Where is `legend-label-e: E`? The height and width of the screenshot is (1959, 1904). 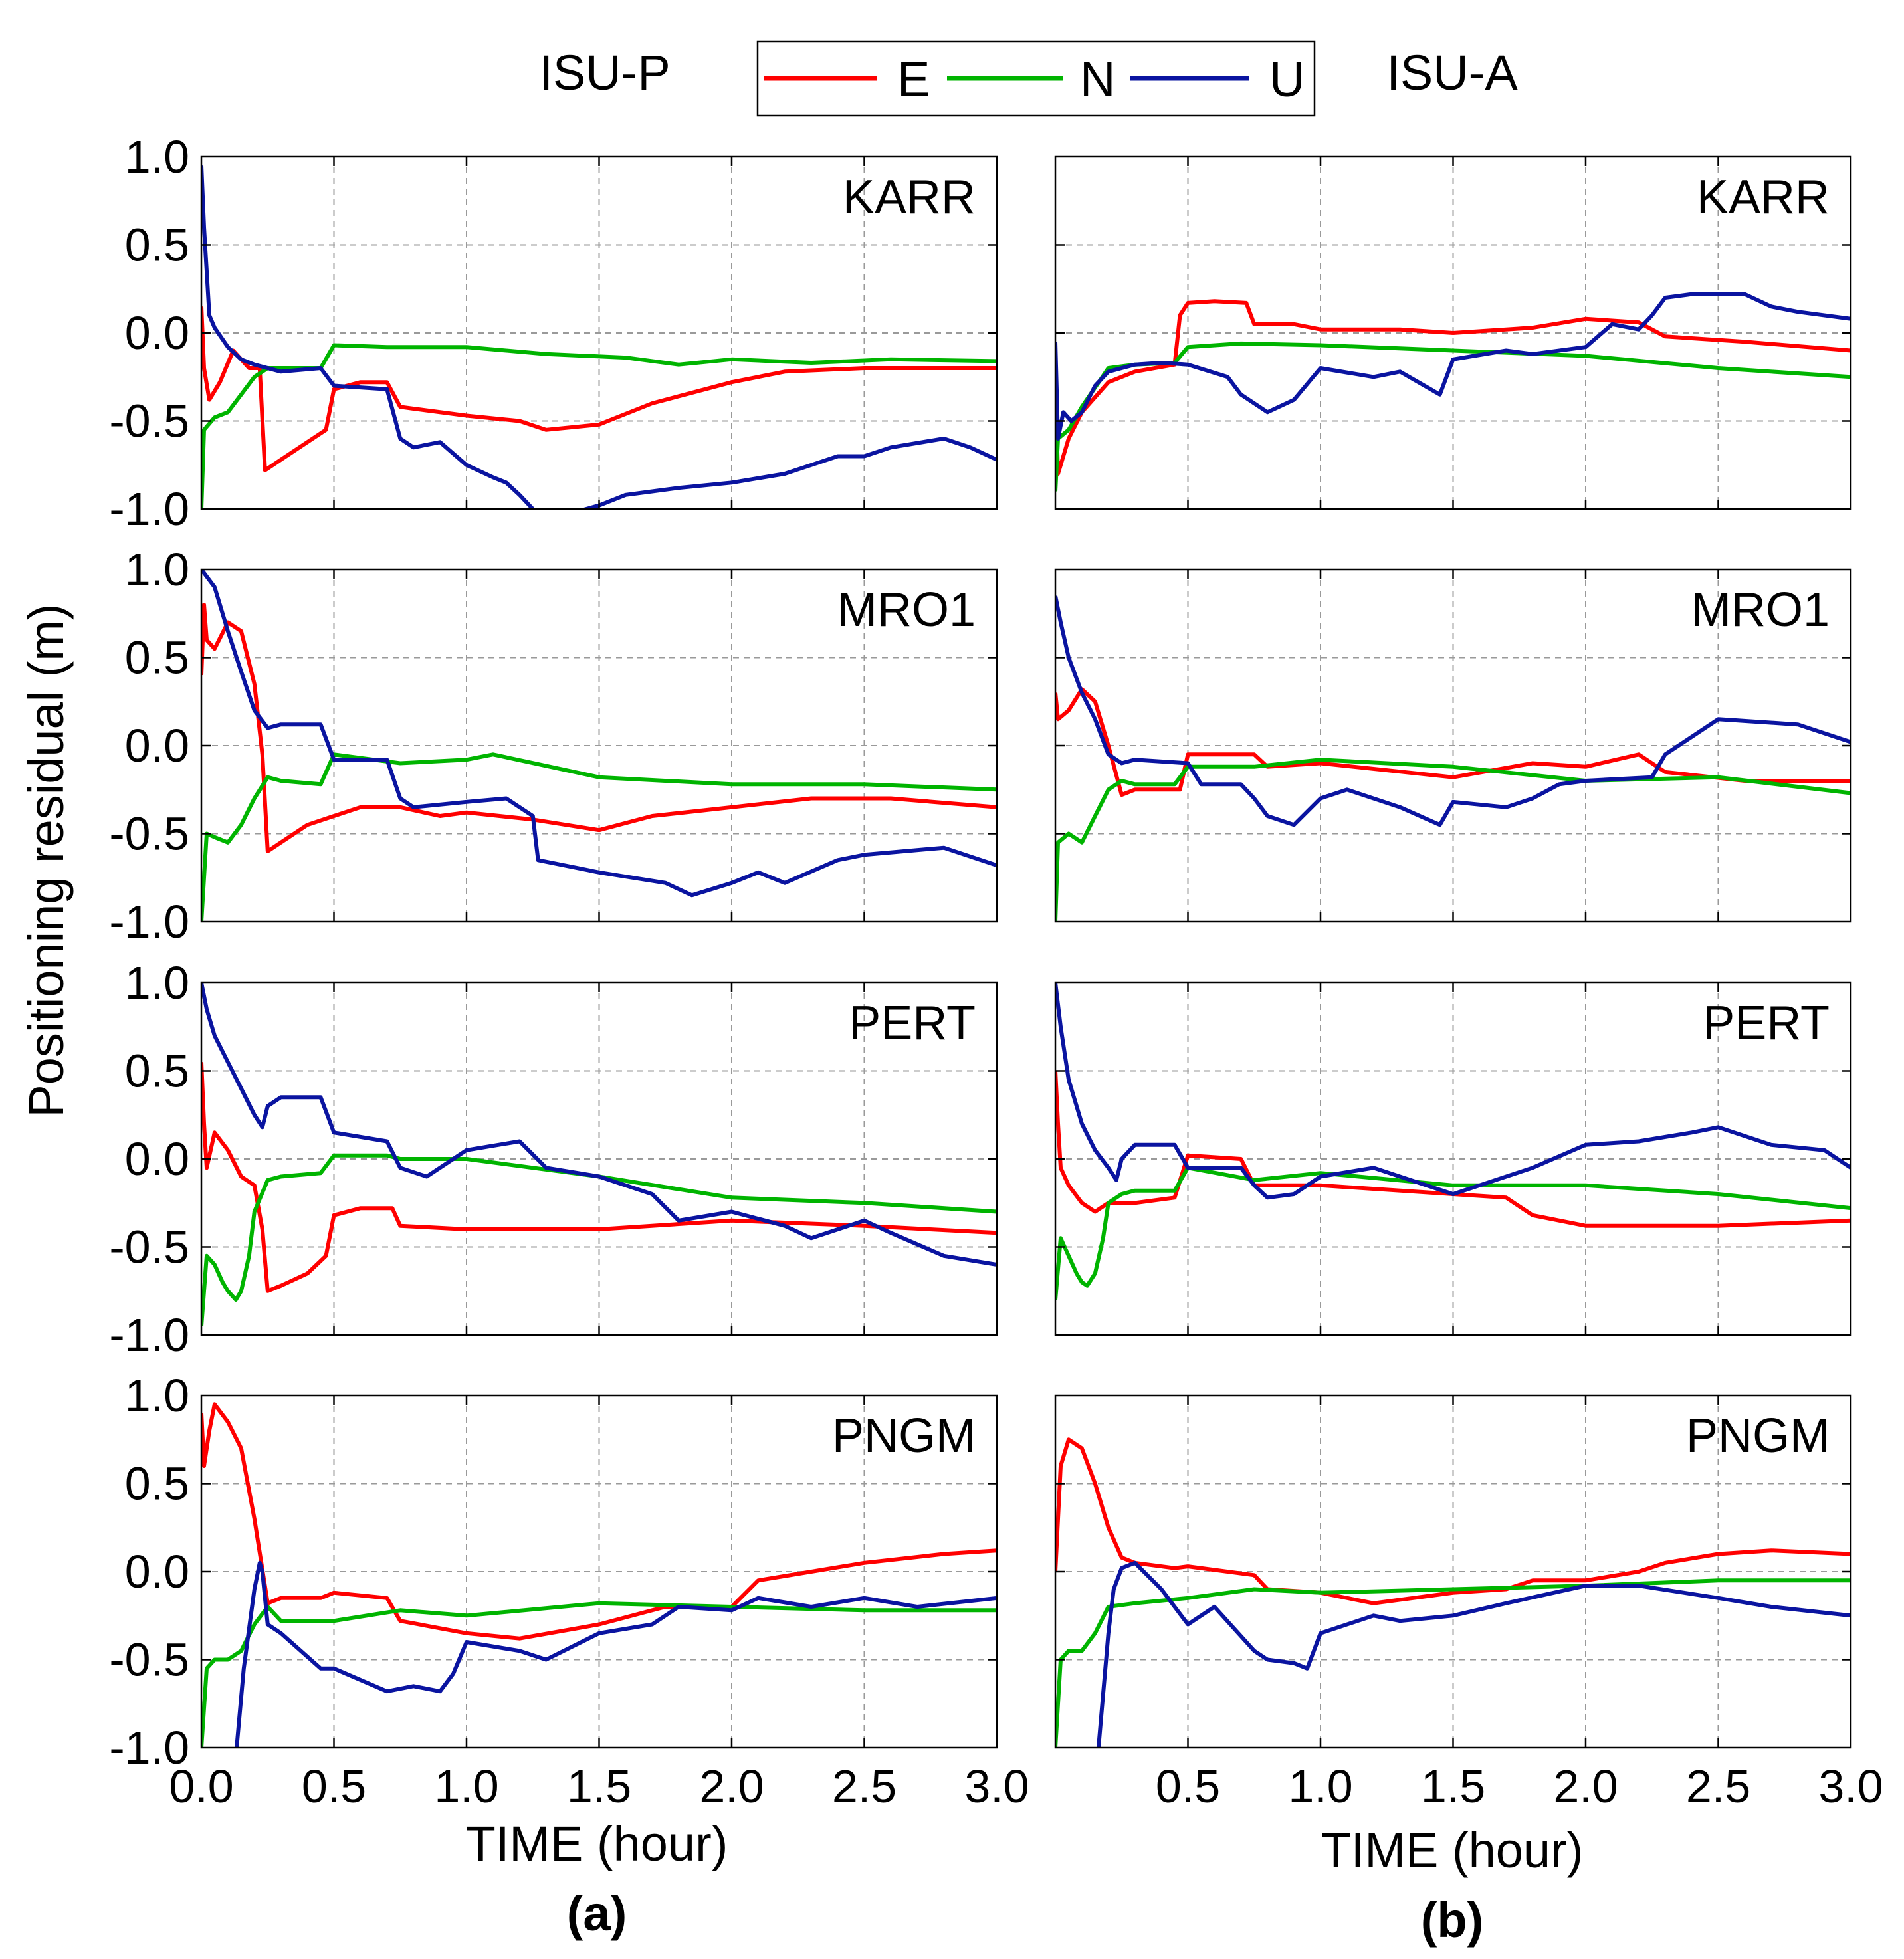
legend-label-e: E is located at coordinates (914, 79).